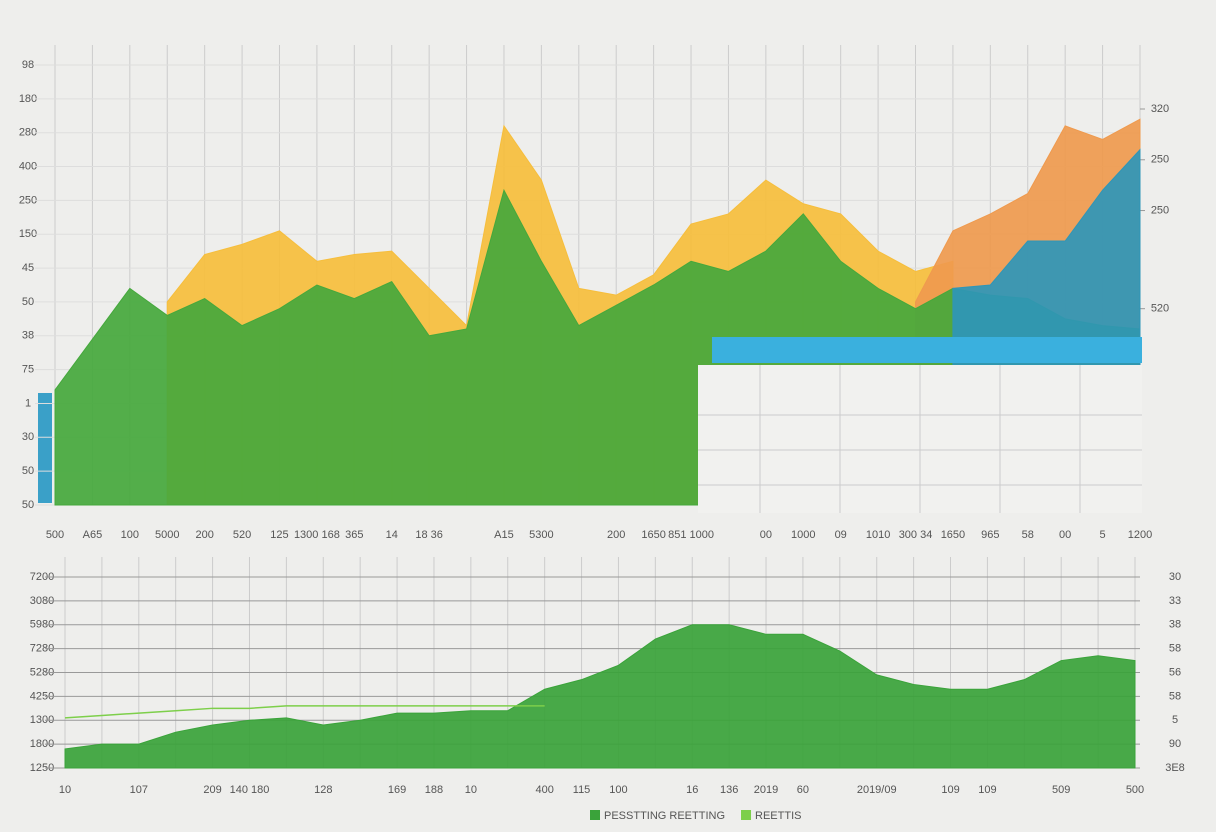 The image size is (1216, 832). I want to click on x-tick-label: A65, so click(93, 535).